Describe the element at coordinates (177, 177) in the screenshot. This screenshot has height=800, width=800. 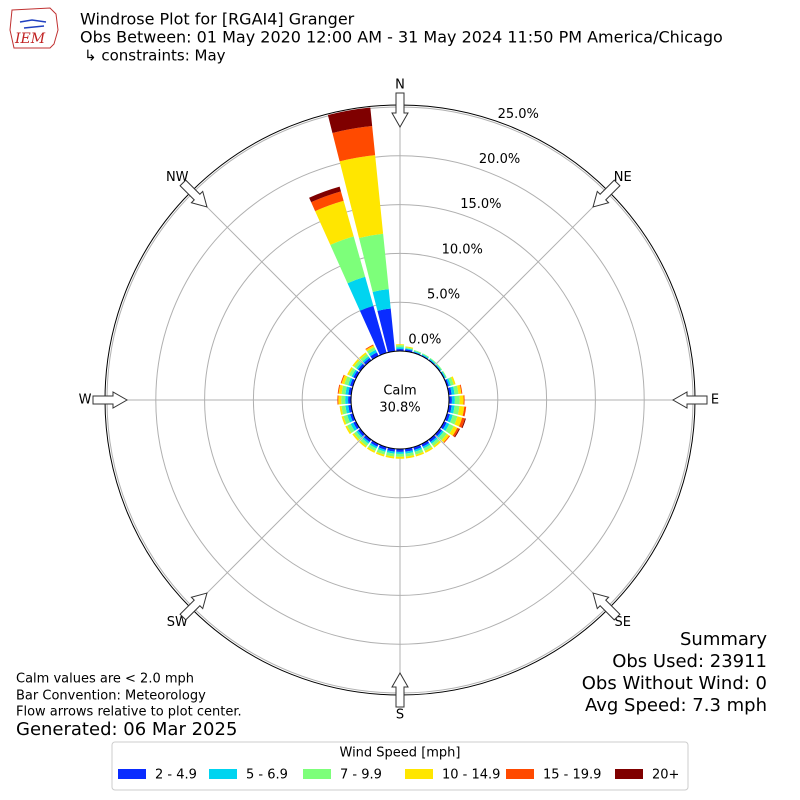
I see `compass-label: NW` at that location.